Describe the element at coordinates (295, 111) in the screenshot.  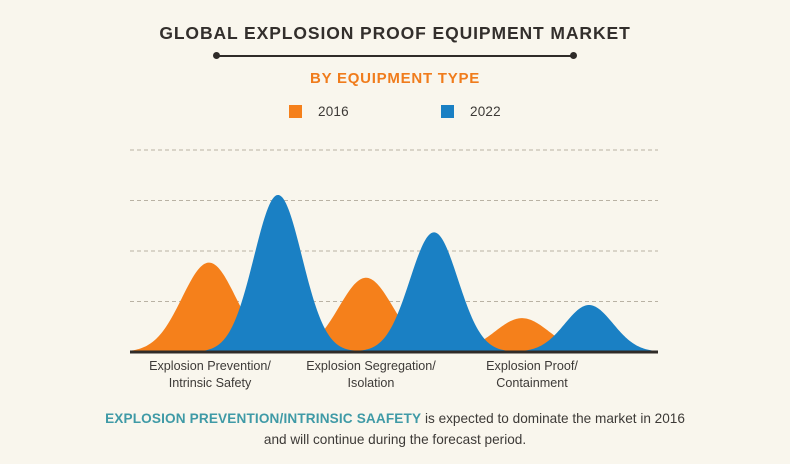
I see `legend-swatch-2016` at that location.